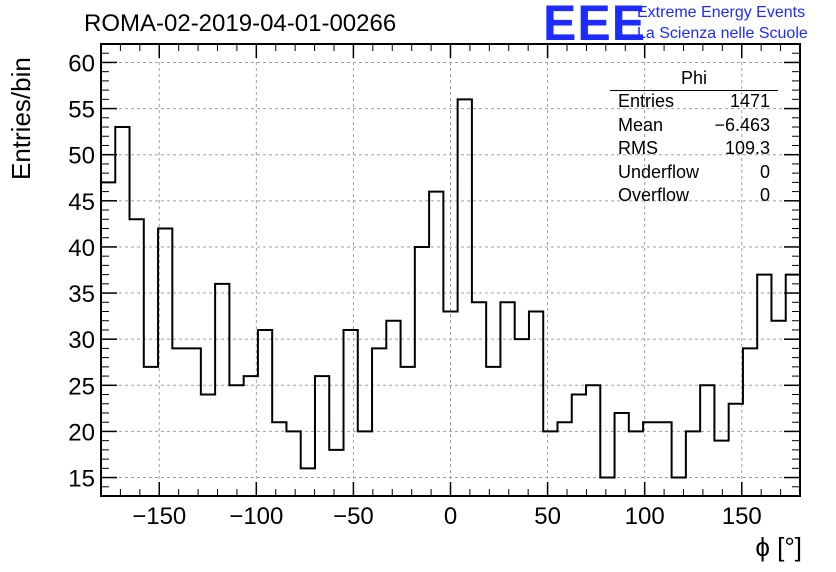  Describe the element at coordinates (654, 195) in the screenshot. I see `stats-label: Overflow` at that location.